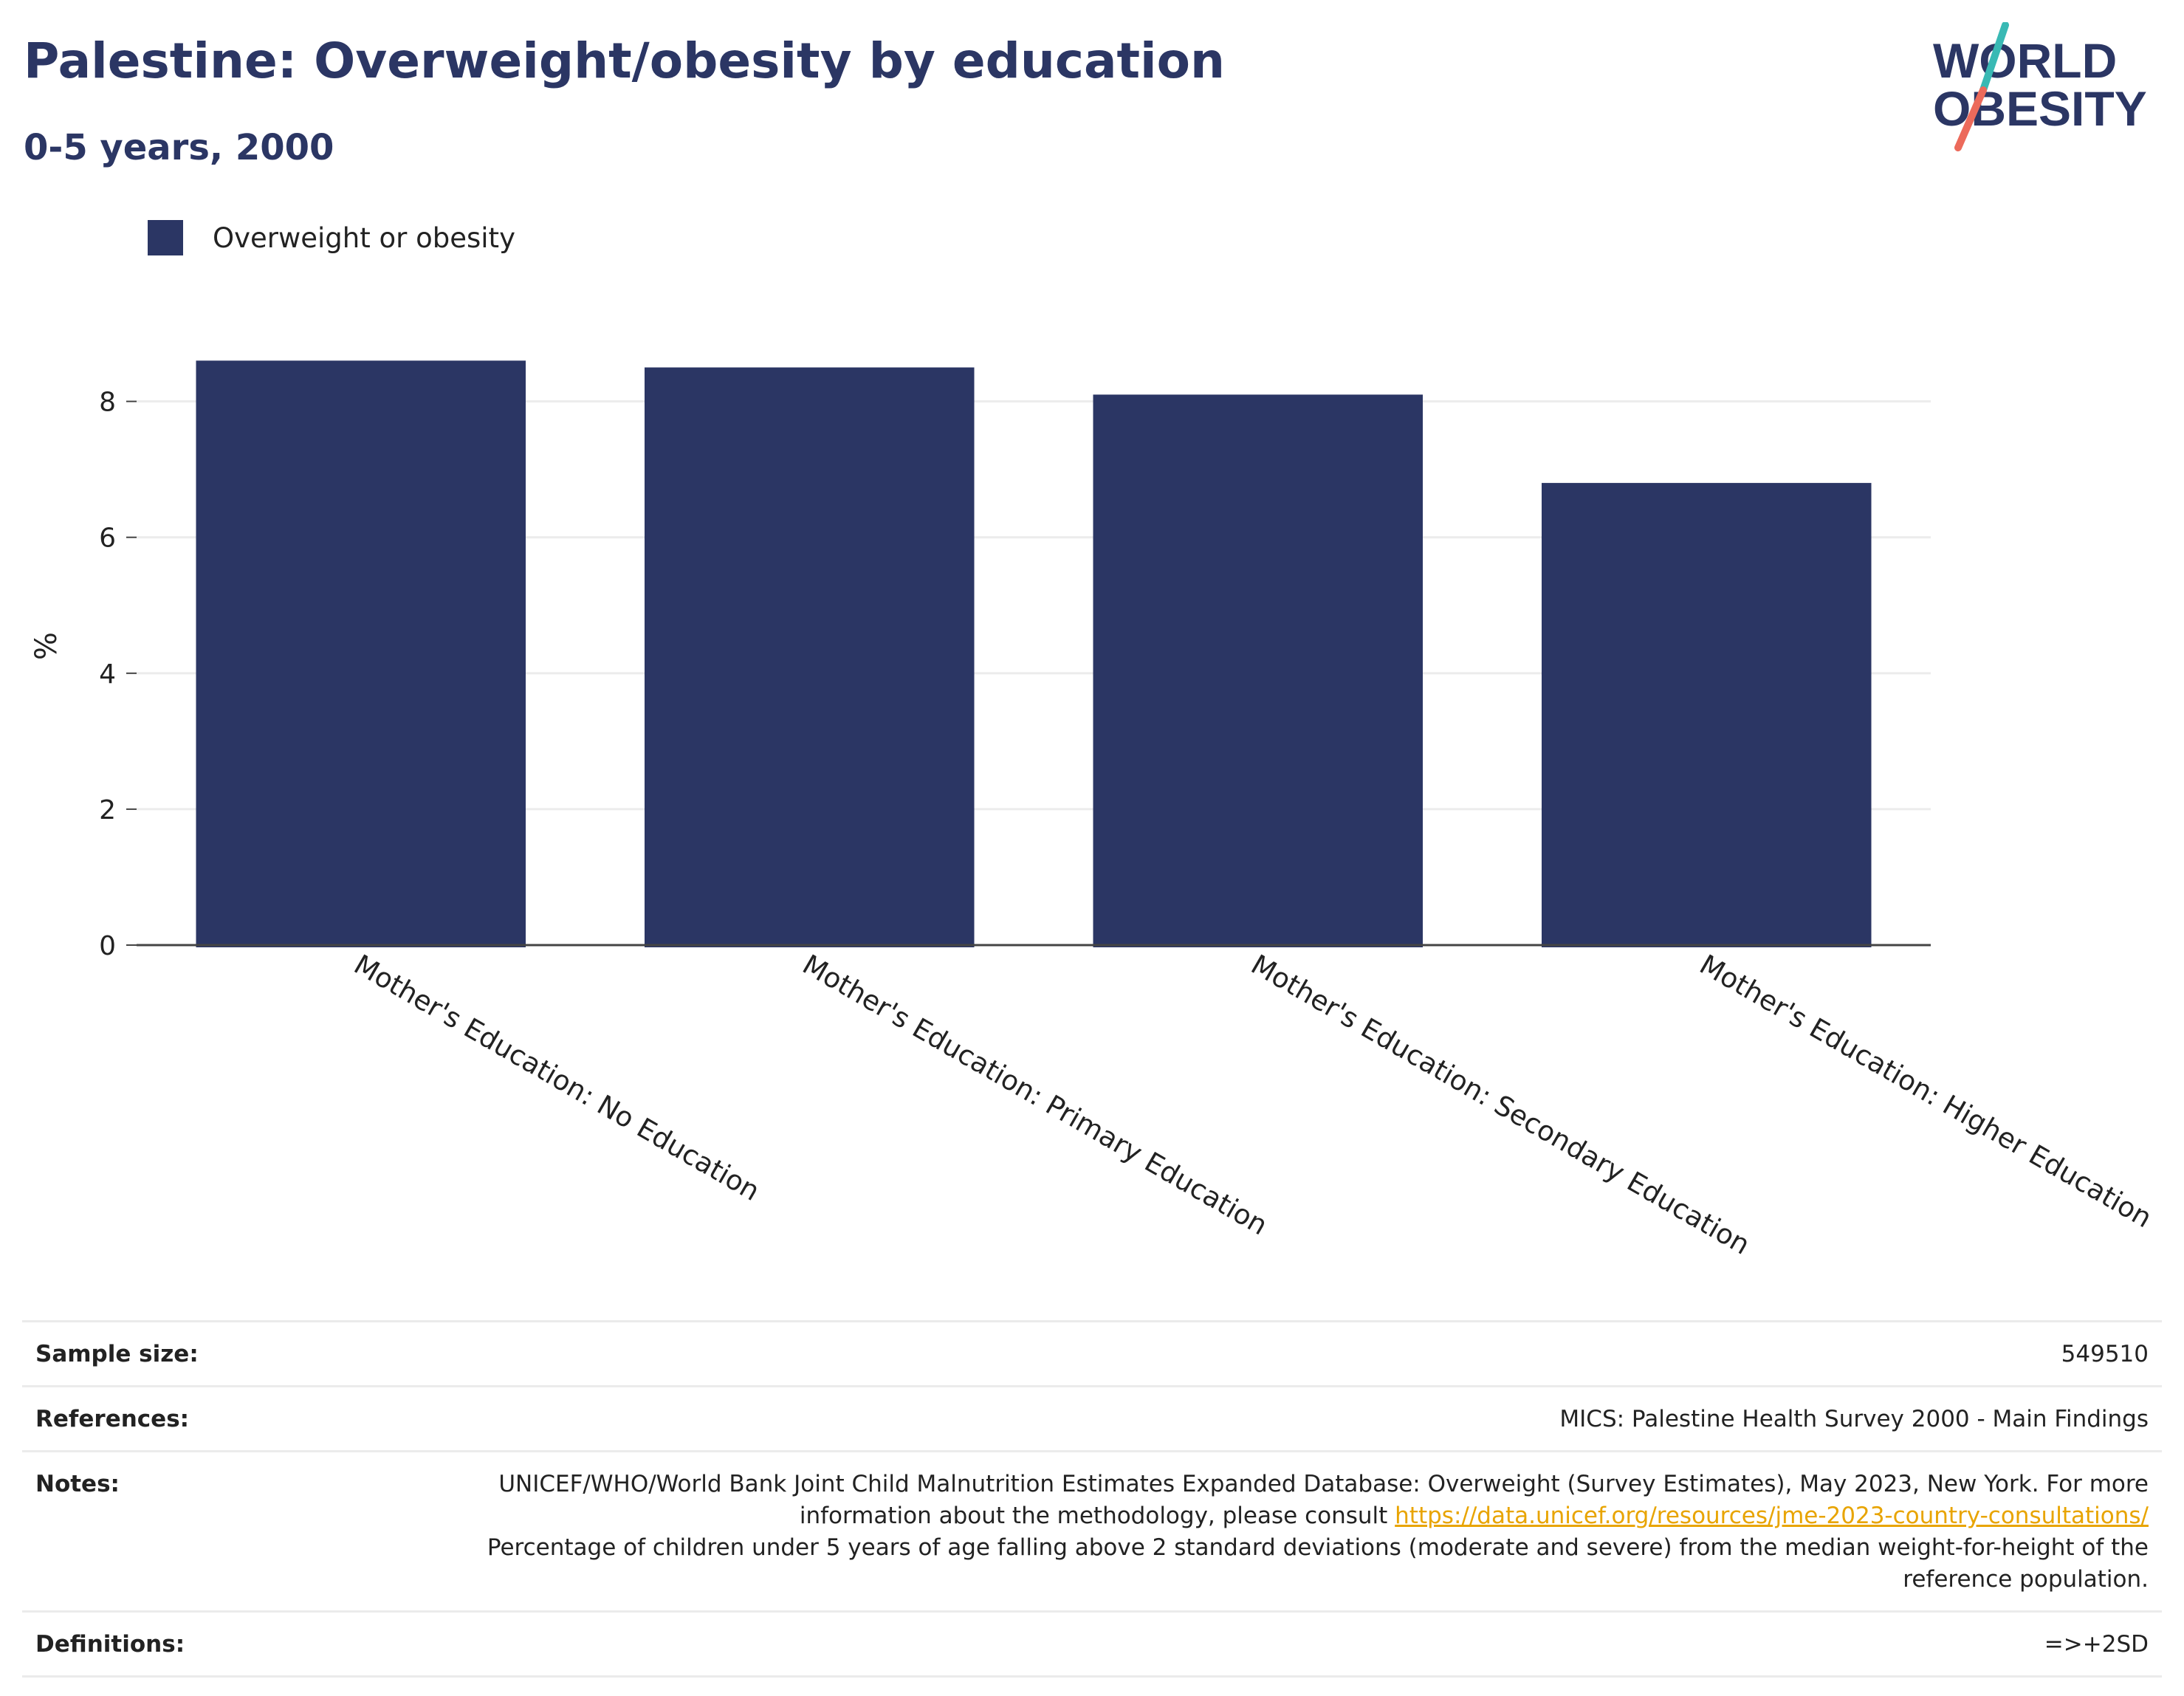  What do you see at coordinates (2025, 61) in the screenshot?
I see `logo-word-world: WORLD` at bounding box center [2025, 61].